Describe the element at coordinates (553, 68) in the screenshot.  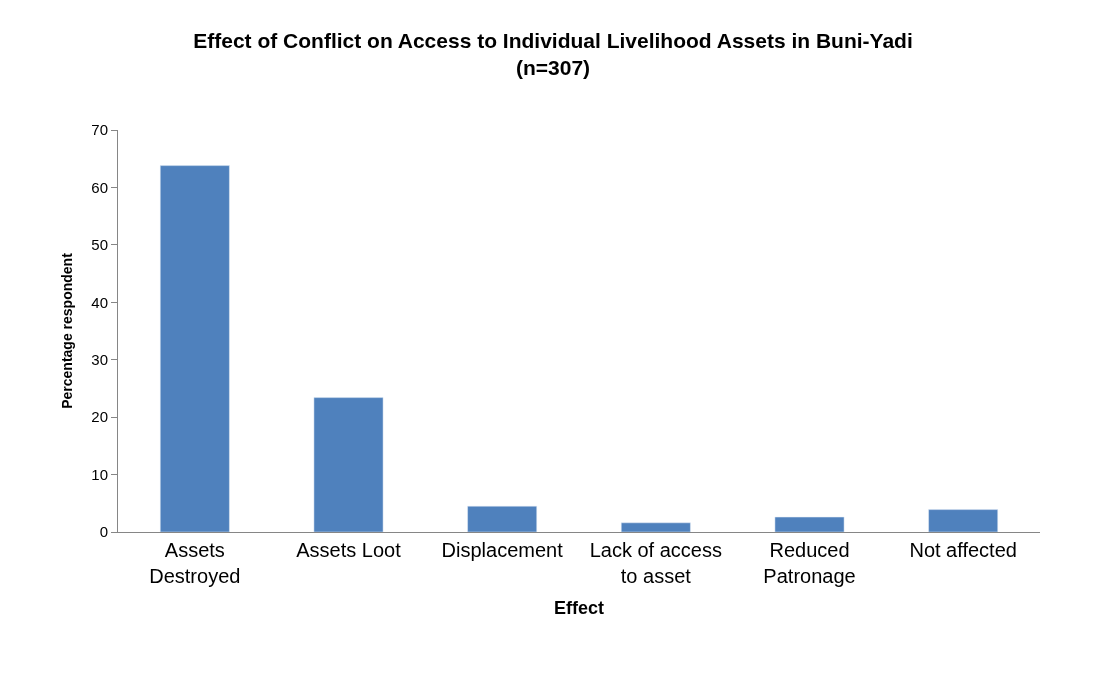
I see `chart-subtitle: (n=307)` at that location.